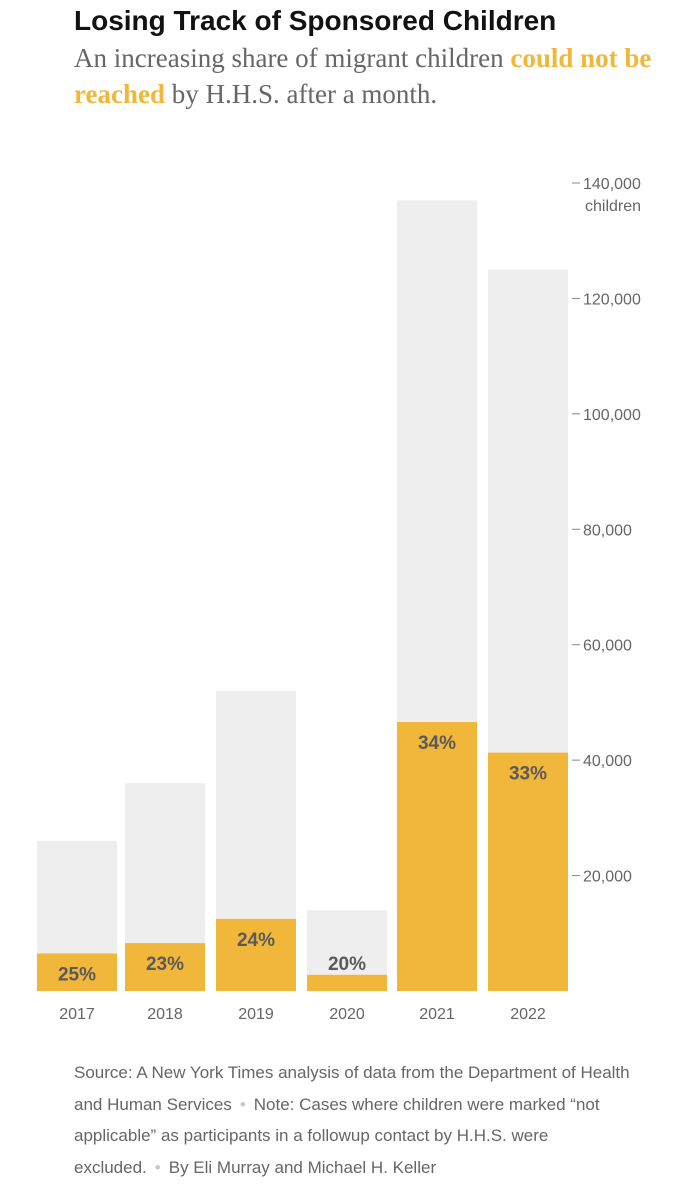 The height and width of the screenshot is (1200, 696). Describe the element at coordinates (347, 982) in the screenshot. I see `unreached-bar-2020` at that location.